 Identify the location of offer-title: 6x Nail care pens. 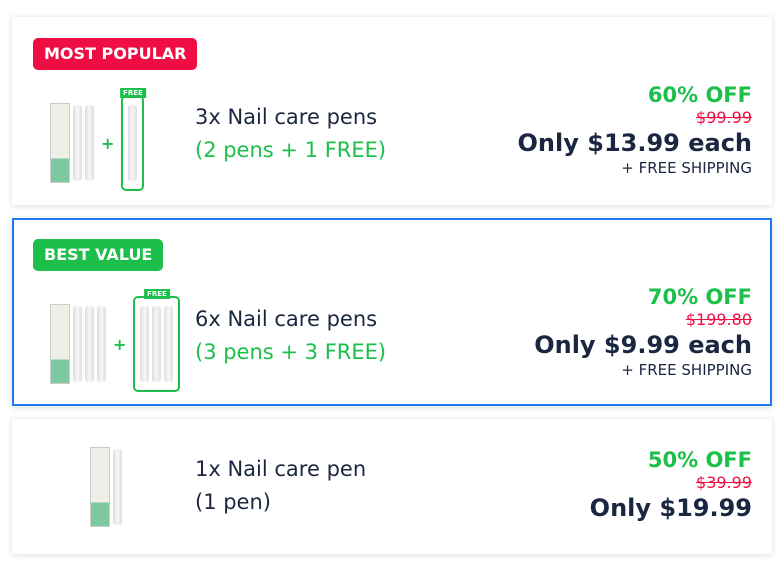
(286, 319).